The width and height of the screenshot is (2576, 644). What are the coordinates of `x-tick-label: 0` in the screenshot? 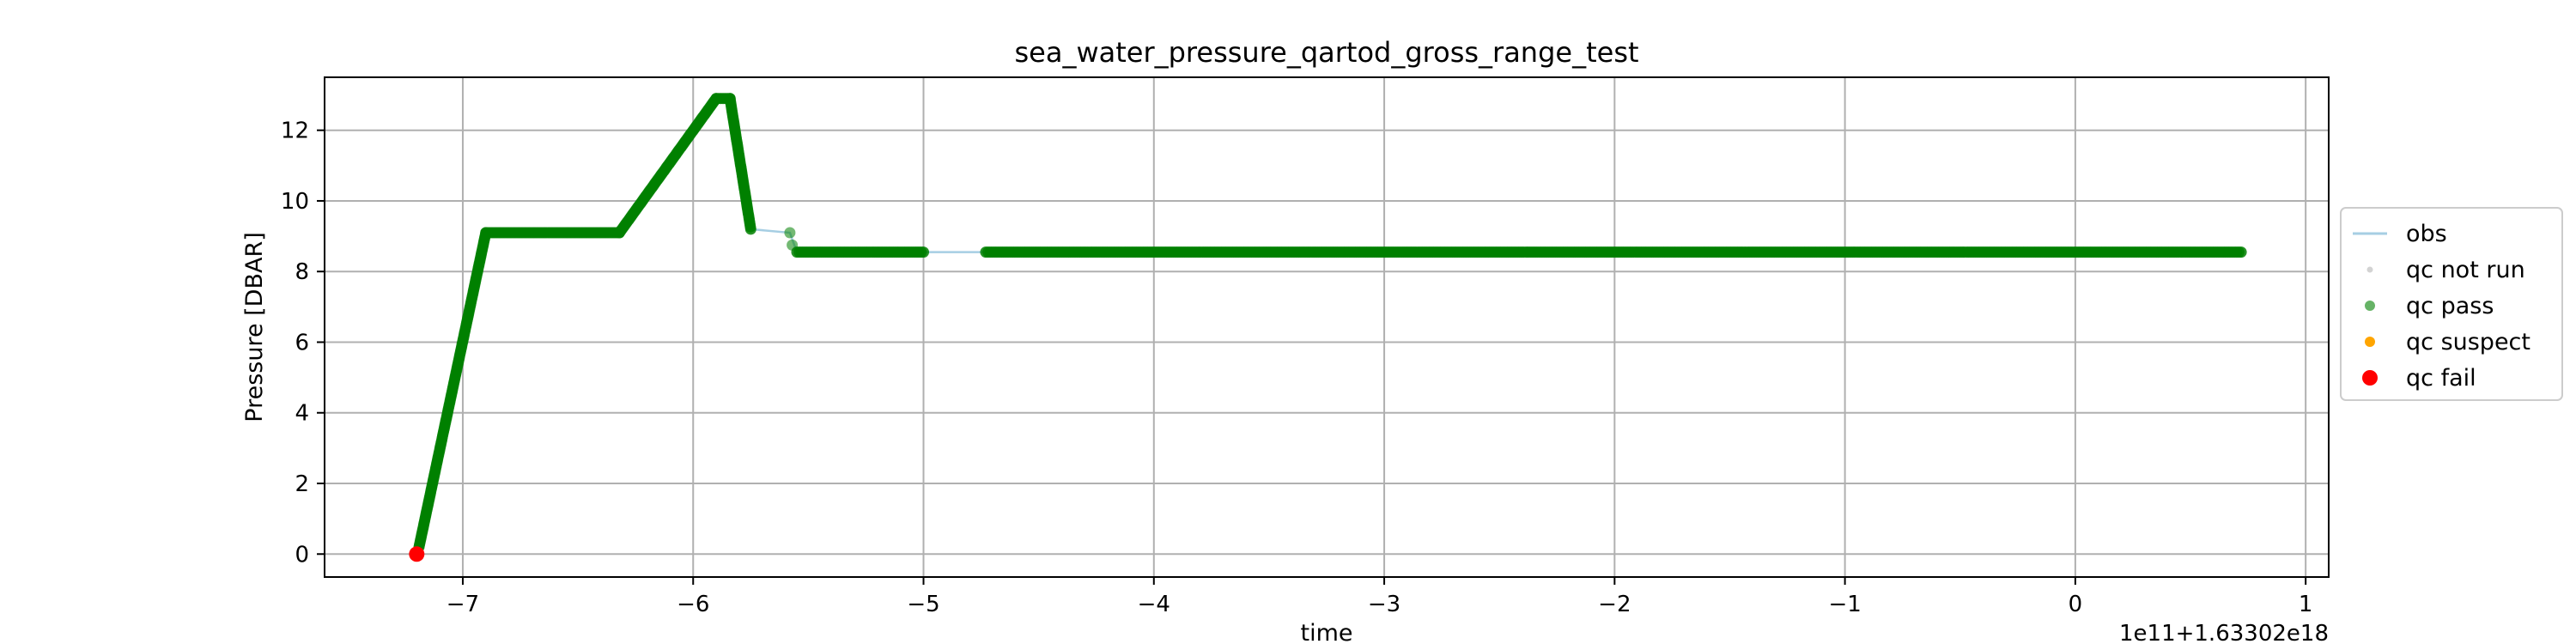 It's located at (2076, 605).